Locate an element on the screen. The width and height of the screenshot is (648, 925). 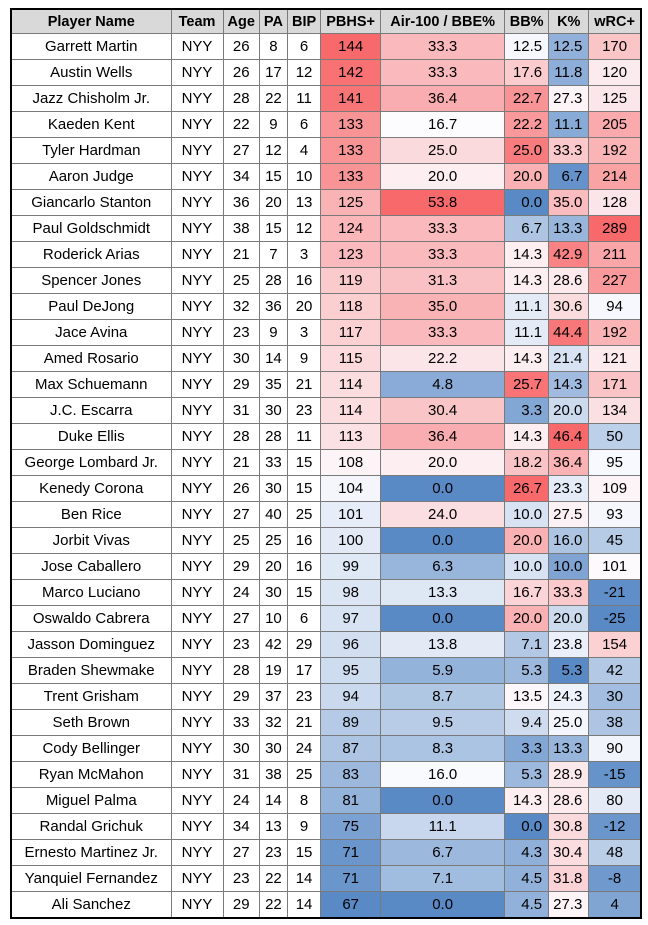
player-name-cell: Cody Bellinger is located at coordinates (91, 748).